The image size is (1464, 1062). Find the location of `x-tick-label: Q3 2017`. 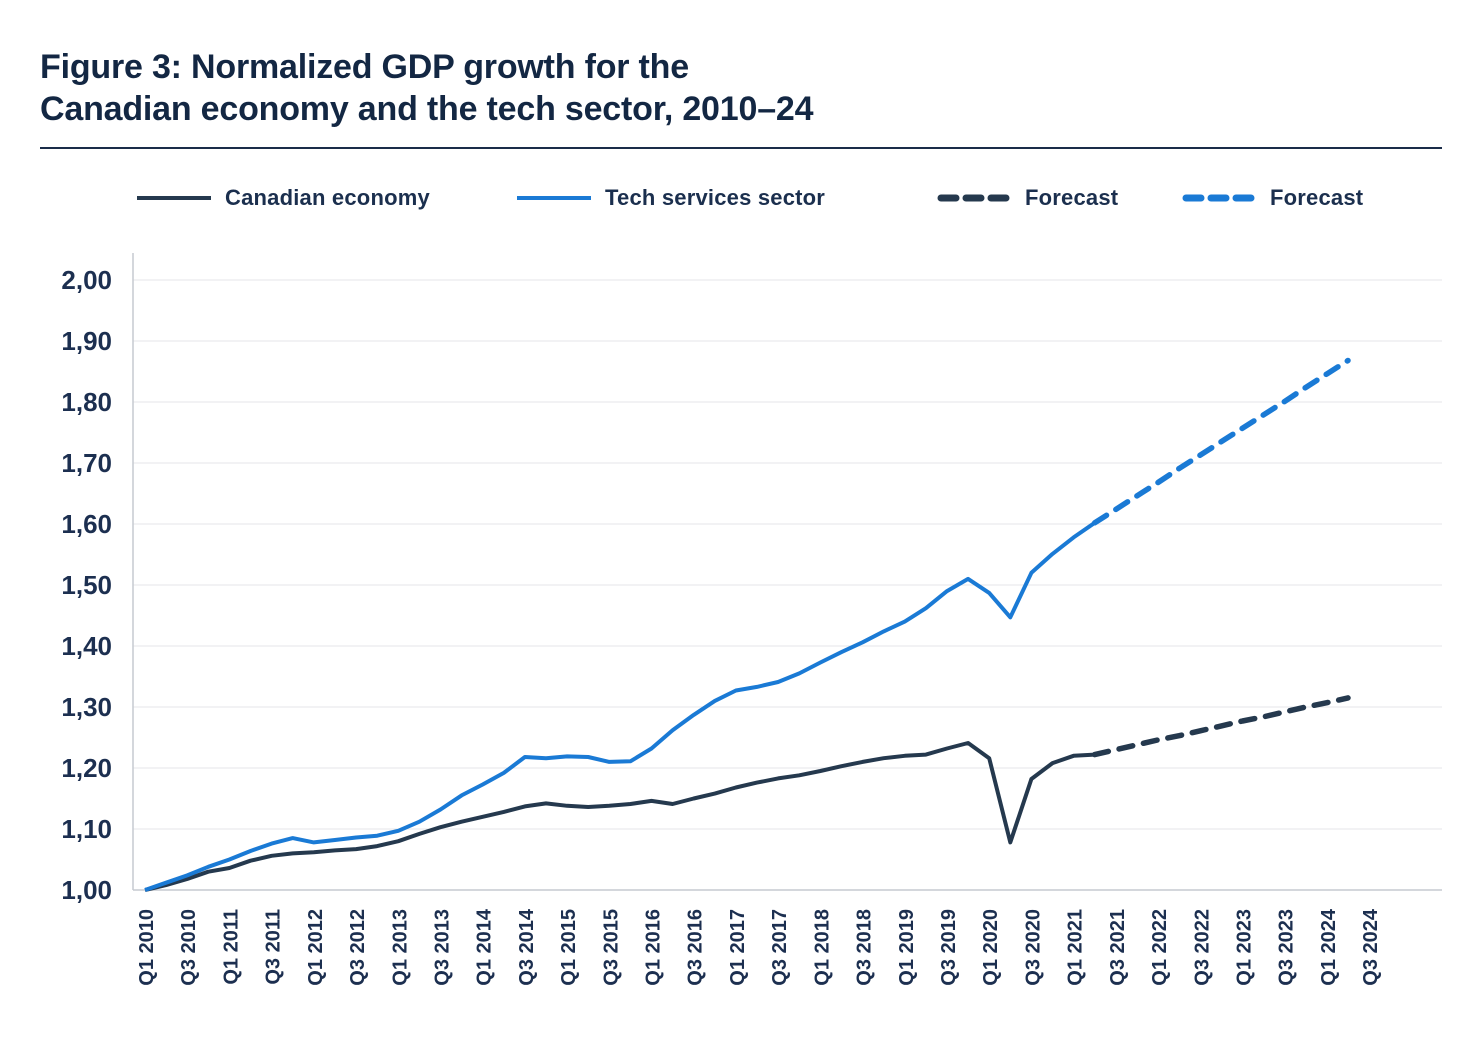

x-tick-label: Q3 2017 is located at coordinates (780, 947).